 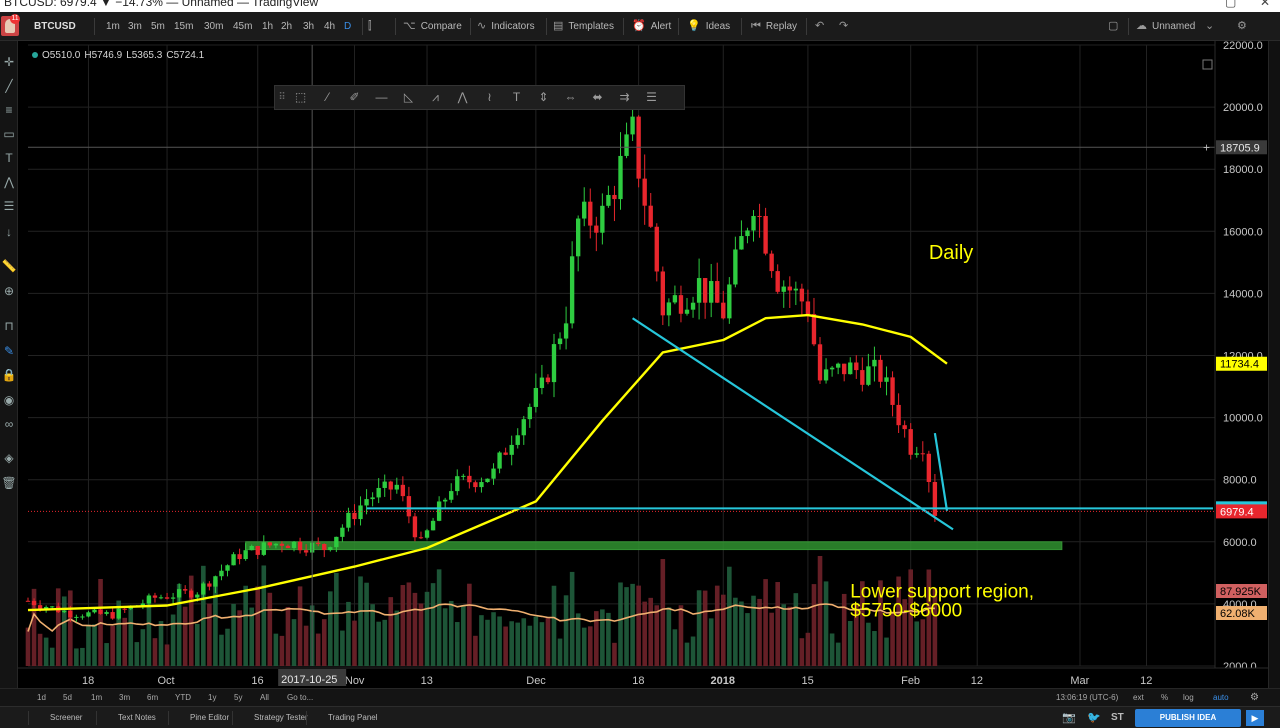 What do you see at coordinates (583, 26) in the screenshot?
I see `templates-button: ▤ Templates` at bounding box center [583, 26].